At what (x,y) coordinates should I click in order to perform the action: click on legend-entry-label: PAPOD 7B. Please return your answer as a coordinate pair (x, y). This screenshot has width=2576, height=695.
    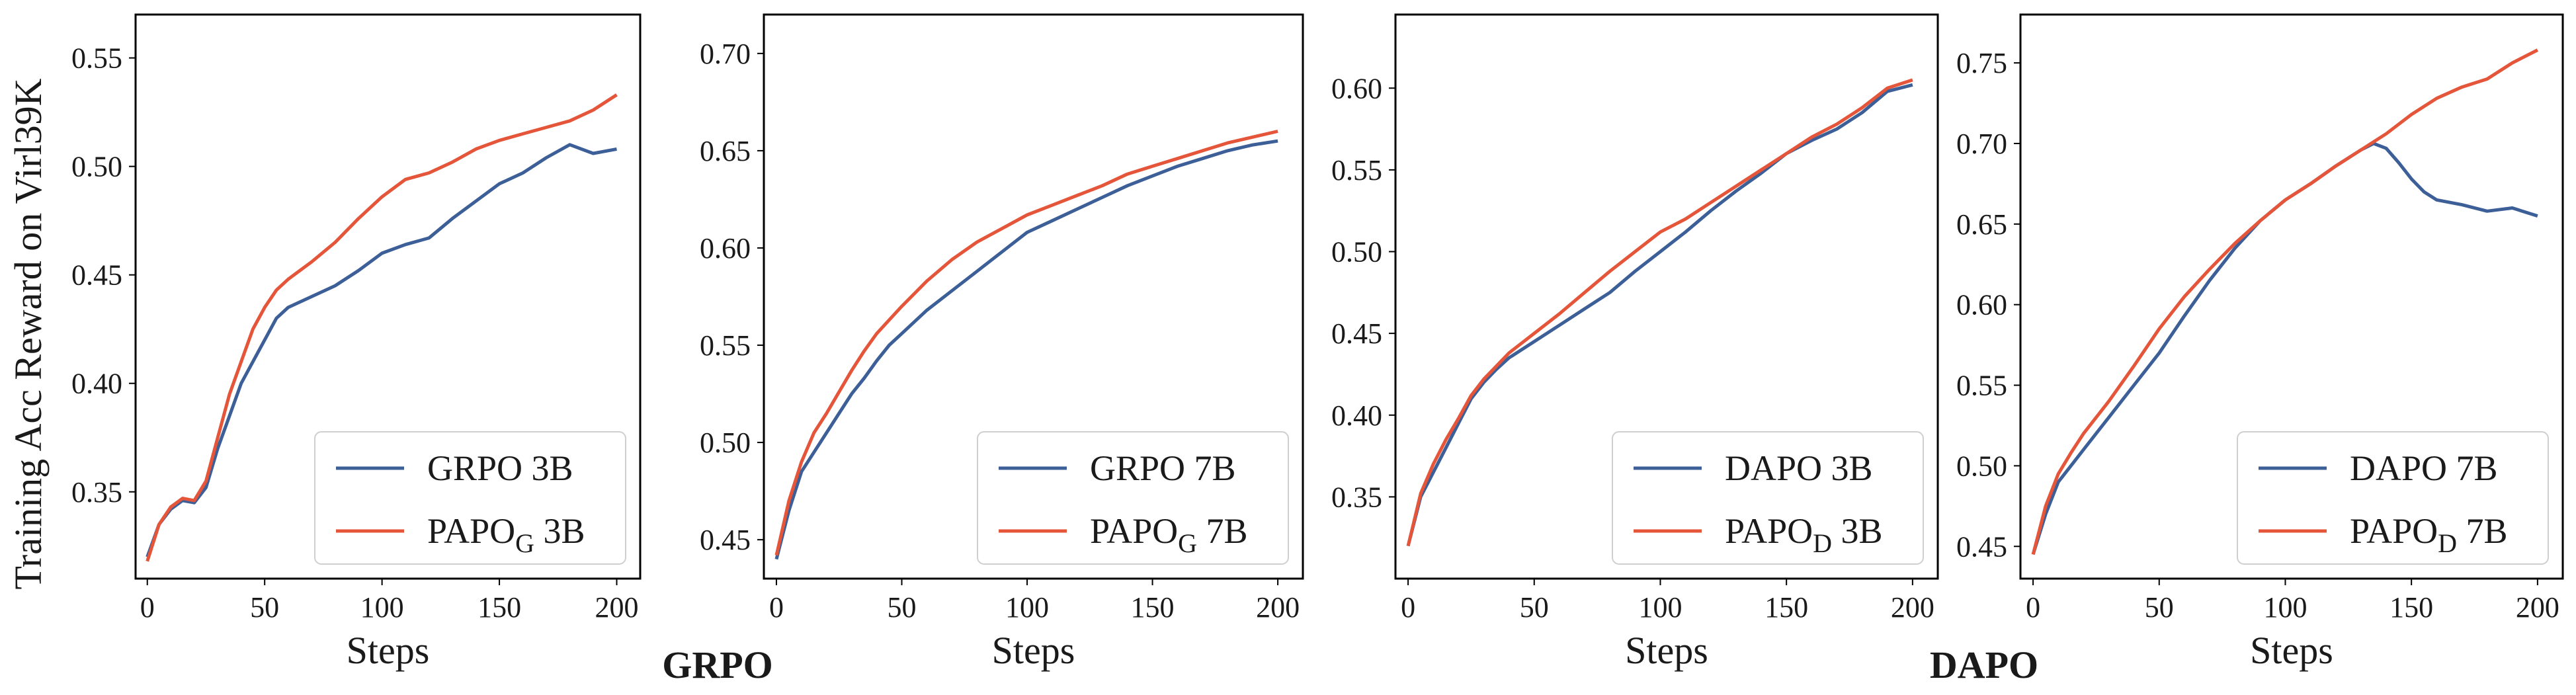
    Looking at the image, I should click on (2429, 534).